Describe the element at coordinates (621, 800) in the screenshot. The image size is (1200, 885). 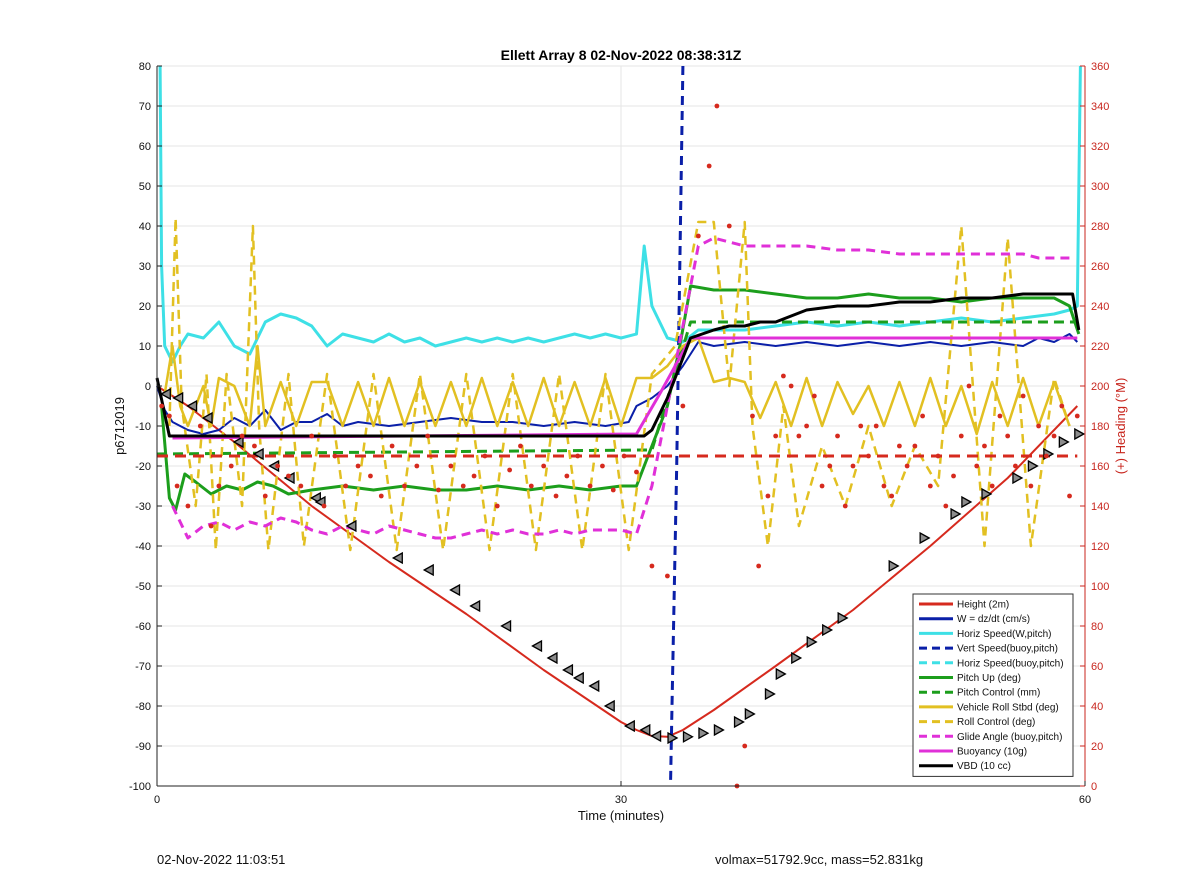
I see `x-tick-label: 30` at that location.